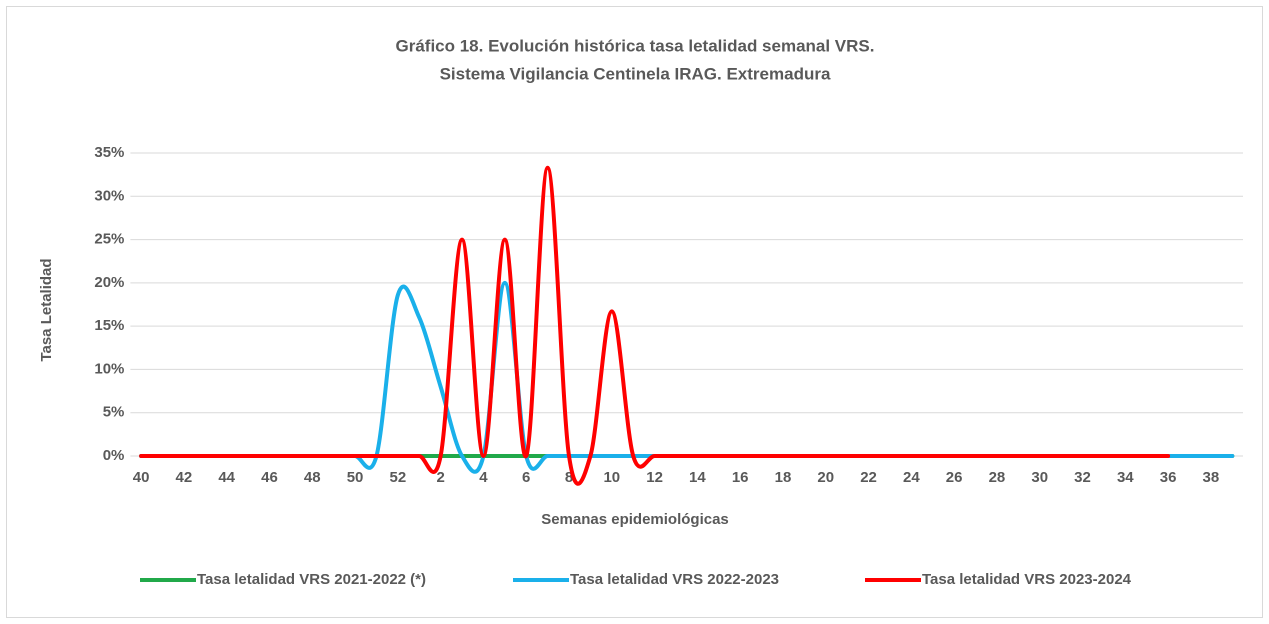  Describe the element at coordinates (783, 477) in the screenshot. I see `x-tick-label: 18` at that location.